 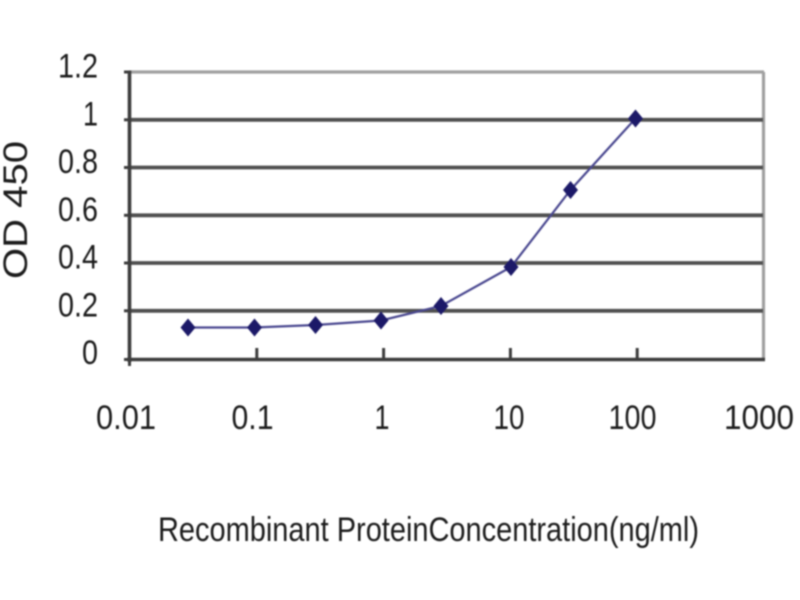 I want to click on svg-text: 100, so click(x=633, y=418).